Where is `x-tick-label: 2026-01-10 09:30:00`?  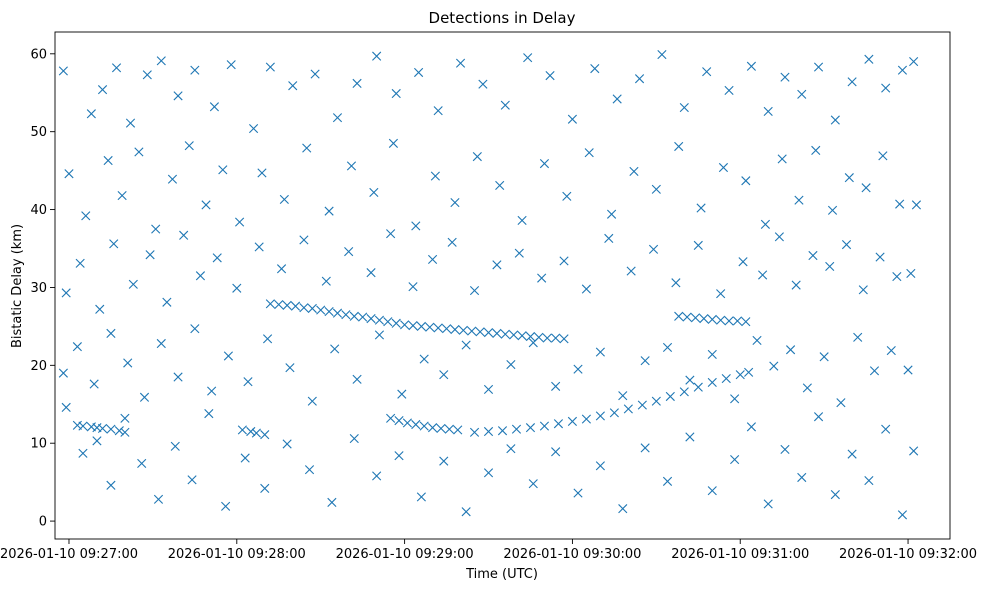
x-tick-label: 2026-01-10 09:30:00 is located at coordinates (572, 554).